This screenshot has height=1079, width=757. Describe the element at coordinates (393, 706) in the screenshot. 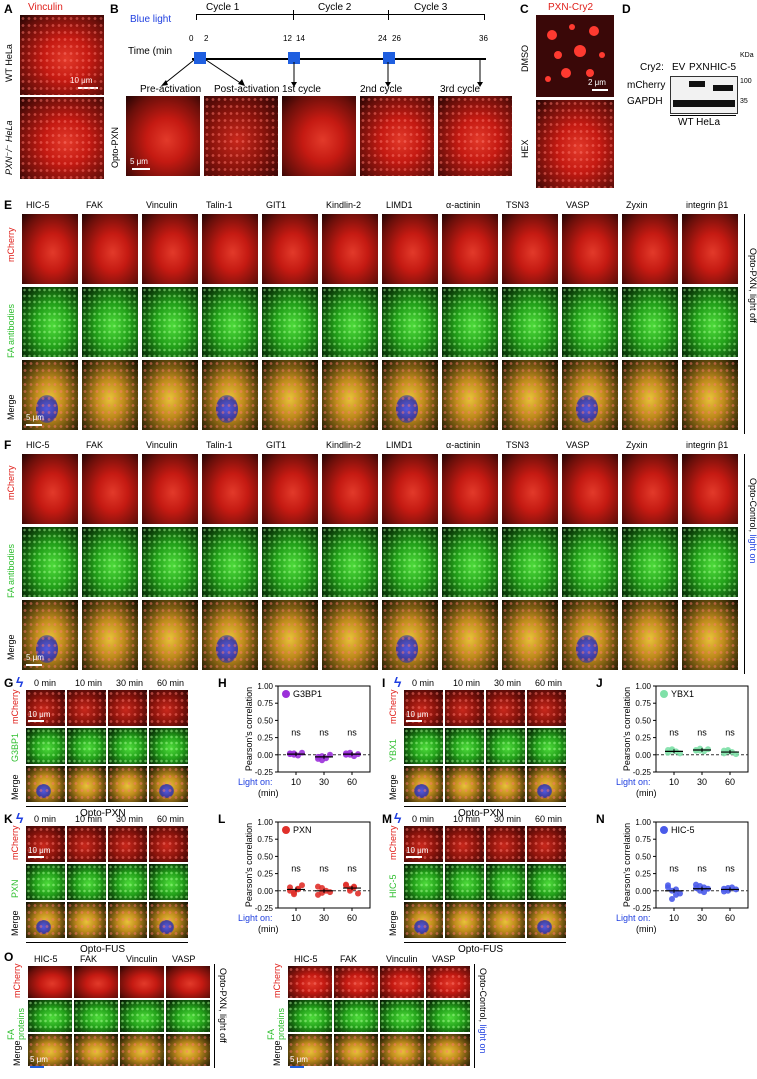

I see `row-label: mCherry` at that location.